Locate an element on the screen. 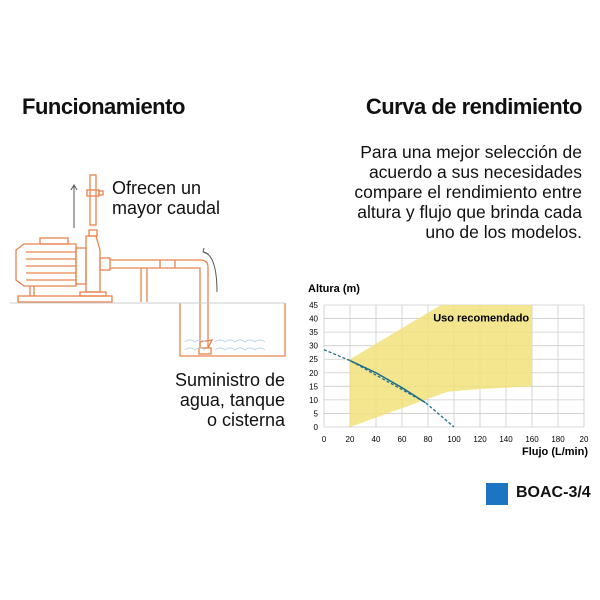 The width and height of the screenshot is (600, 600). tank-icon is located at coordinates (232, 330).